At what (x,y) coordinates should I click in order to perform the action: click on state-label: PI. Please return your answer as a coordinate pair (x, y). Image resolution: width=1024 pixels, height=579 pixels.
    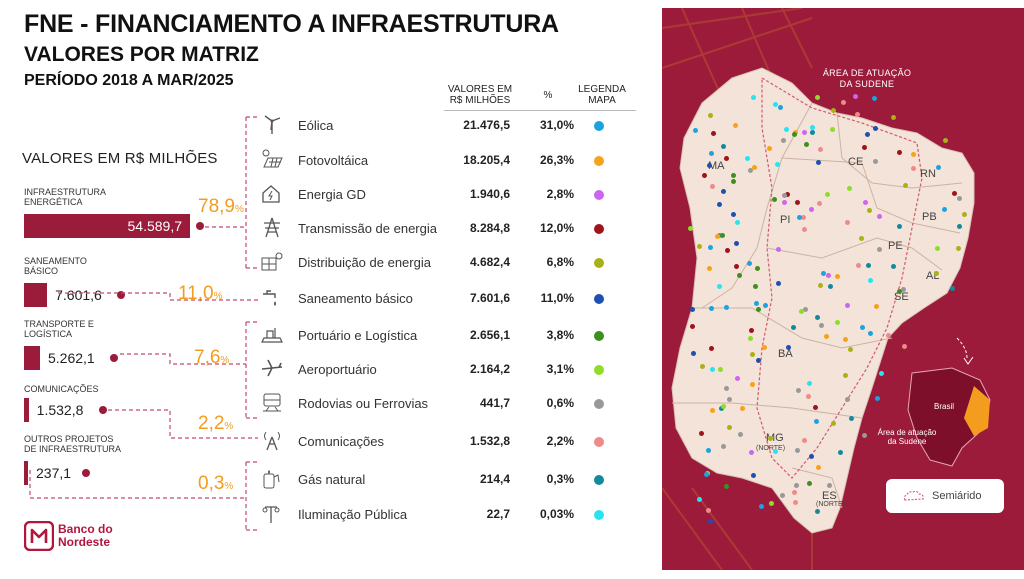
    Looking at the image, I should click on (785, 220).